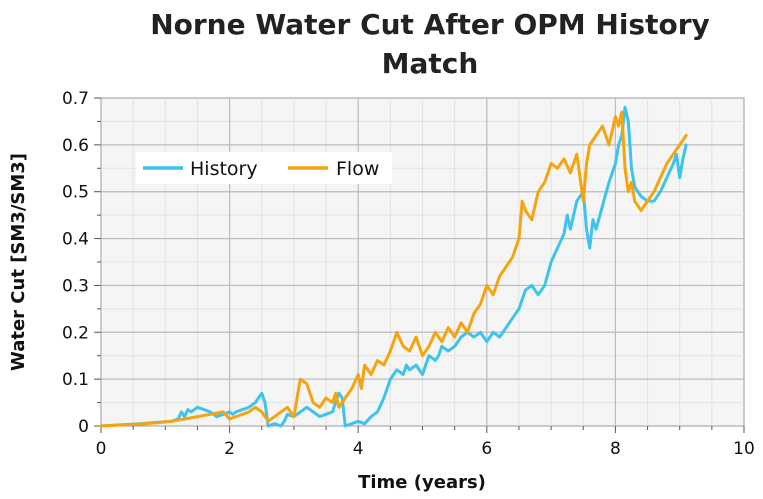 The width and height of the screenshot is (763, 499). Describe the element at coordinates (75, 333) in the screenshot. I see `y-tick-label: 0.2` at that location.